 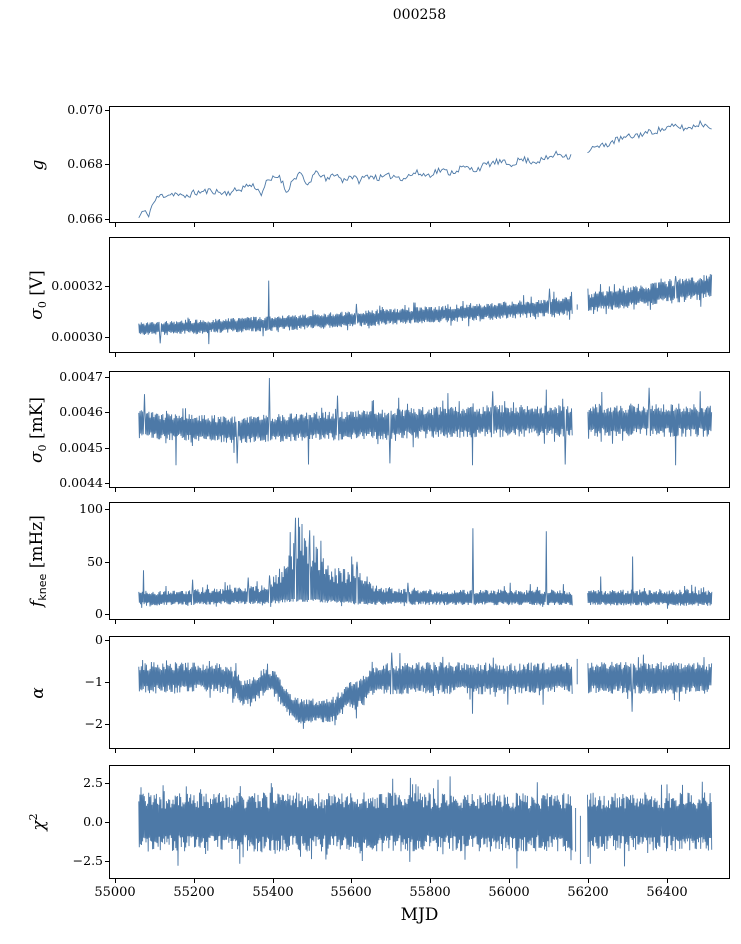 What do you see at coordinates (115, 892) in the screenshot?
I see `x-tick-label: 55000` at bounding box center [115, 892].